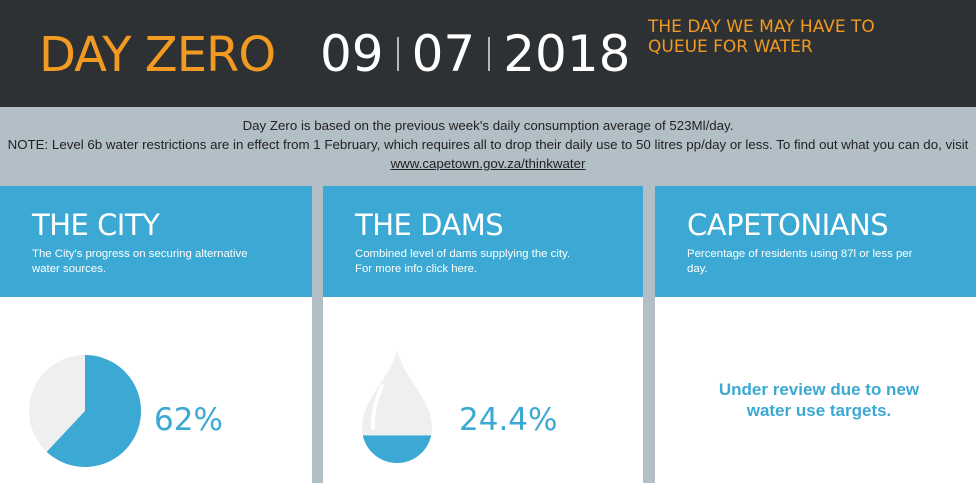  Describe the element at coordinates (397, 449) in the screenshot. I see `drop-water-level` at that location.